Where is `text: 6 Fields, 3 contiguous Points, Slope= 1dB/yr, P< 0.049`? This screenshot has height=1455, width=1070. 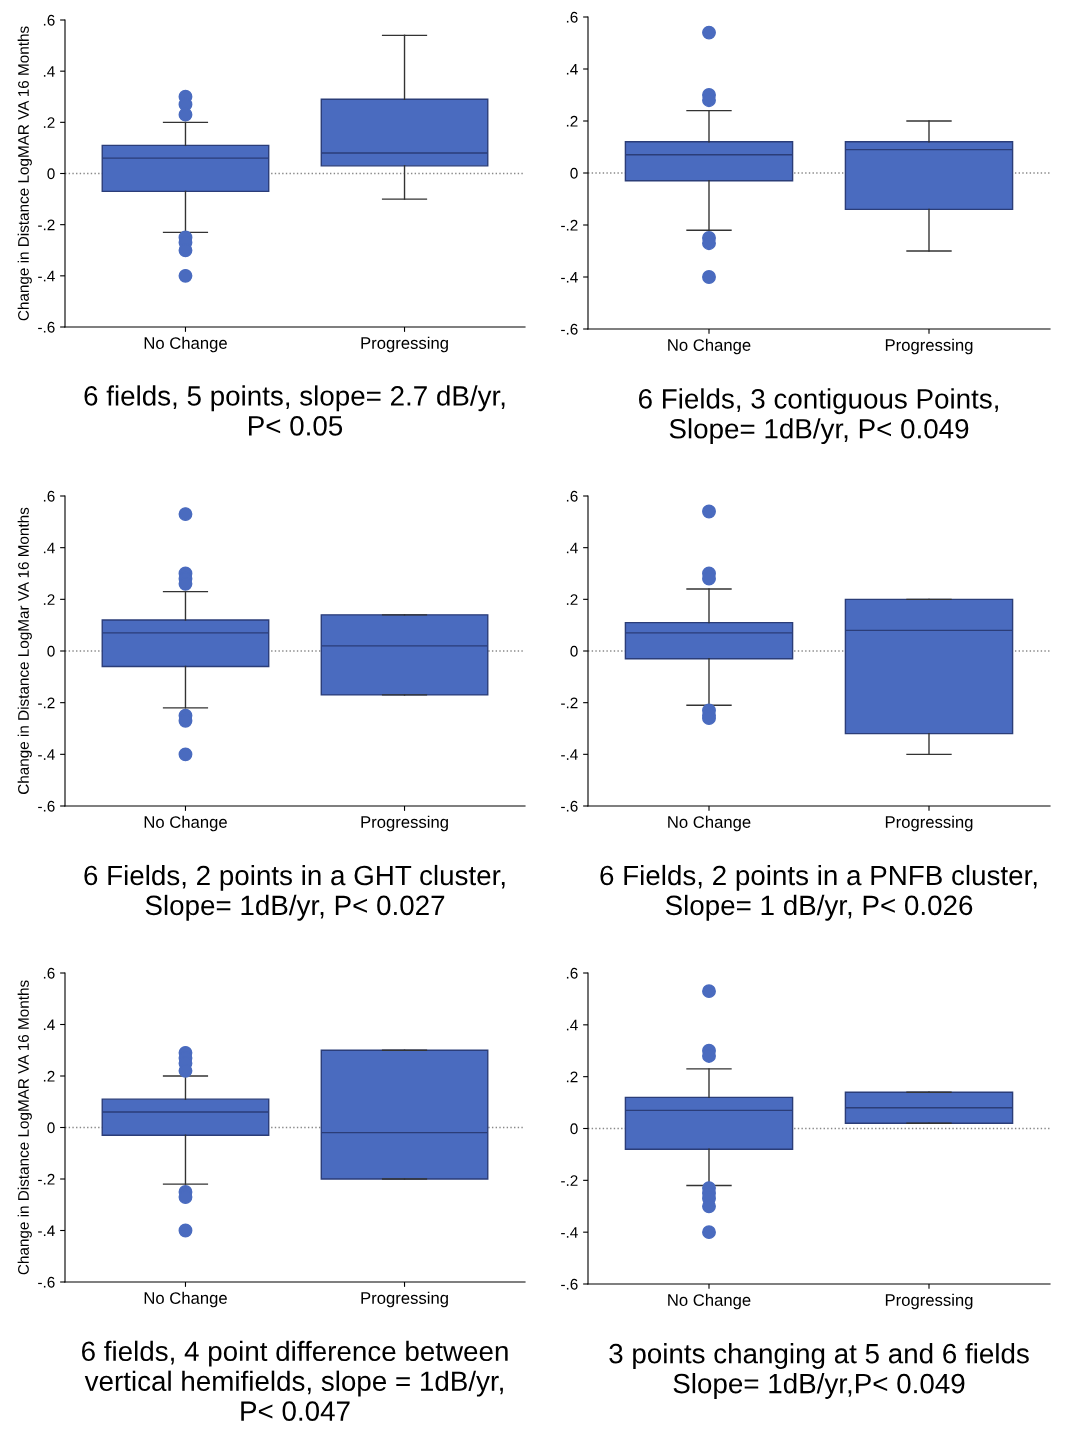 text: 6 Fields, 3 contiguous Points, Slope= 1dB/yr, P< 0.049 is located at coordinates (818, 416).